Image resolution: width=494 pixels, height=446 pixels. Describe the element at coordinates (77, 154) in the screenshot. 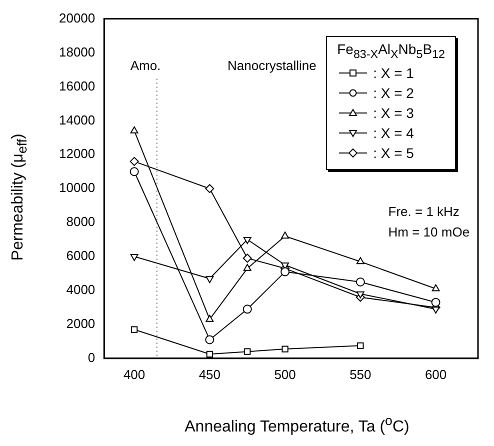

I see `y-tick-label: 12000` at that location.